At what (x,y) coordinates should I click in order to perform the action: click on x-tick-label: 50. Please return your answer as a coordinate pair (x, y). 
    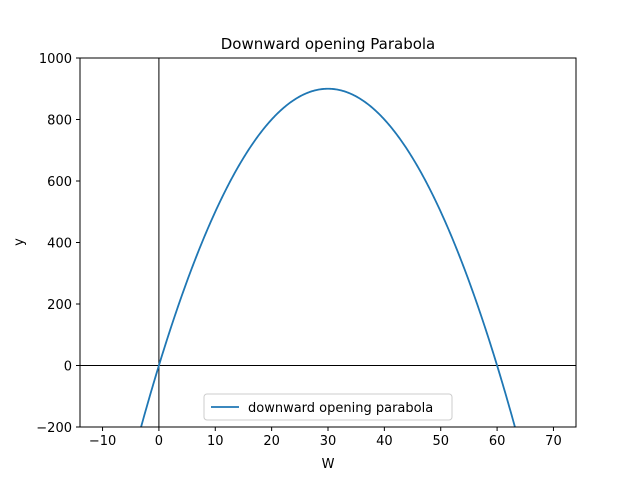
    Looking at the image, I should click on (440, 441).